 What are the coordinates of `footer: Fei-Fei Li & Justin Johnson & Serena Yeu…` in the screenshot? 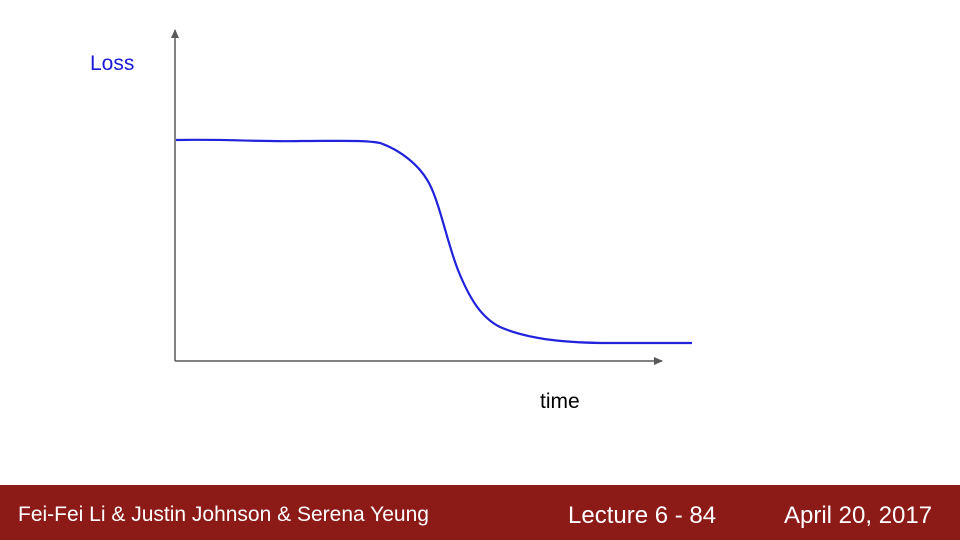 It's located at (480, 512).